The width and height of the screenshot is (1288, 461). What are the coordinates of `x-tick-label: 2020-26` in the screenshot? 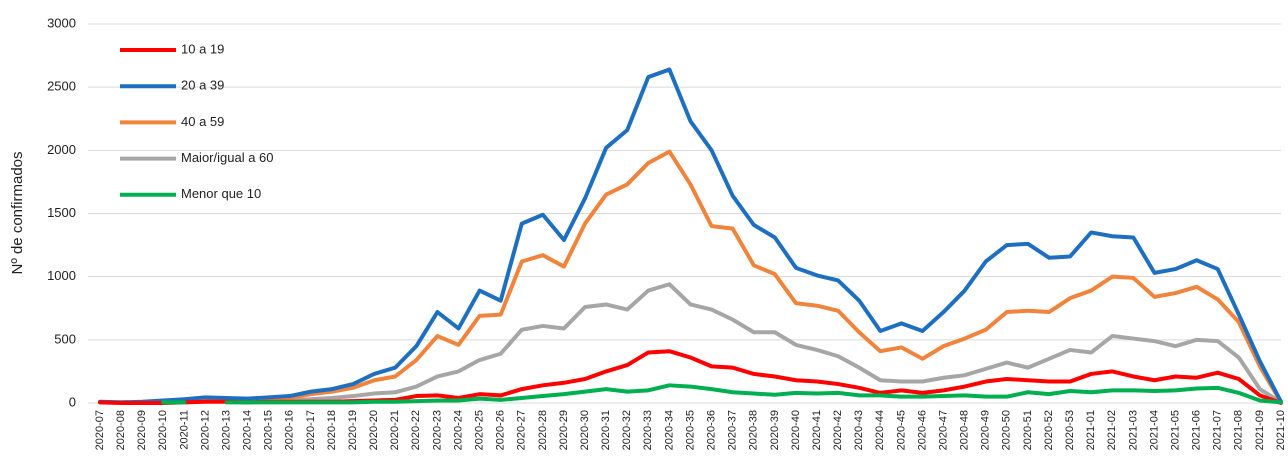 It's located at (501, 430).